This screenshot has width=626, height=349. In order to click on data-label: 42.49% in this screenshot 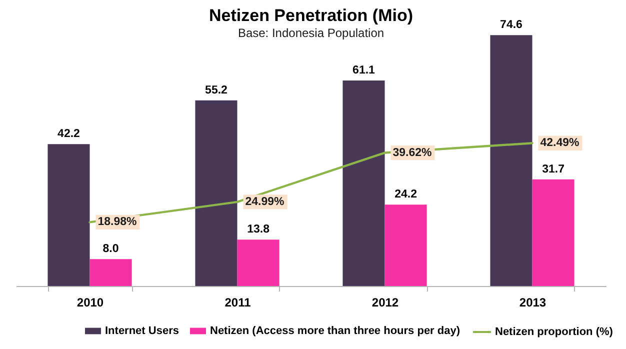, I will do `click(560, 143)`.